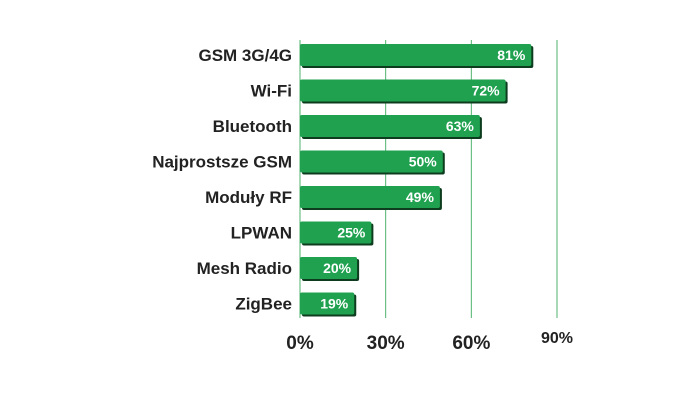  I want to click on category-label: Wi-Fi, so click(271, 91).